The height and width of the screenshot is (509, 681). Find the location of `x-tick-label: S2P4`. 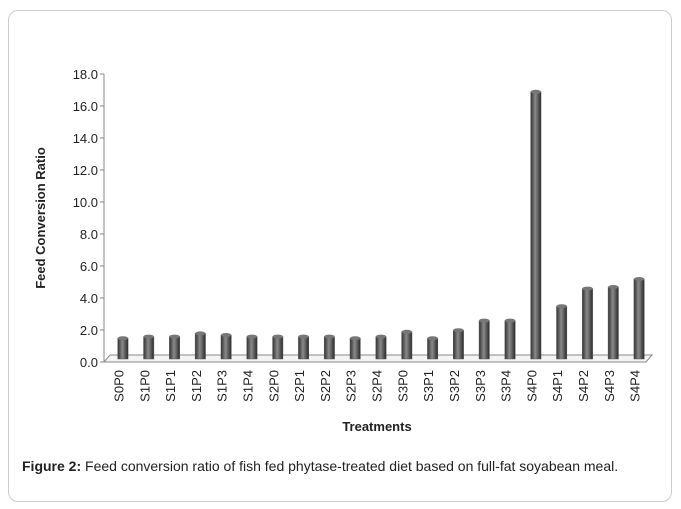

x-tick-label: S2P4 is located at coordinates (377, 386).